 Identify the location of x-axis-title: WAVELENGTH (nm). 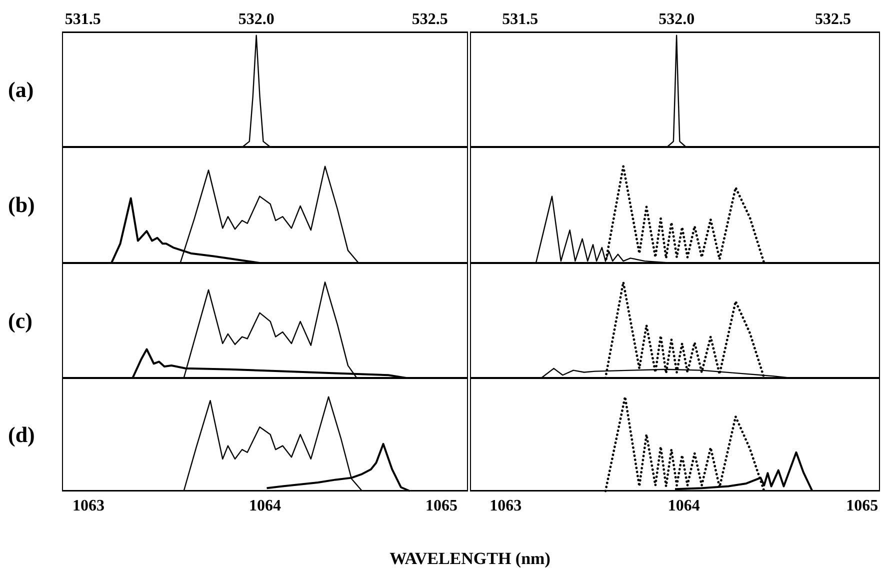
(470, 559).